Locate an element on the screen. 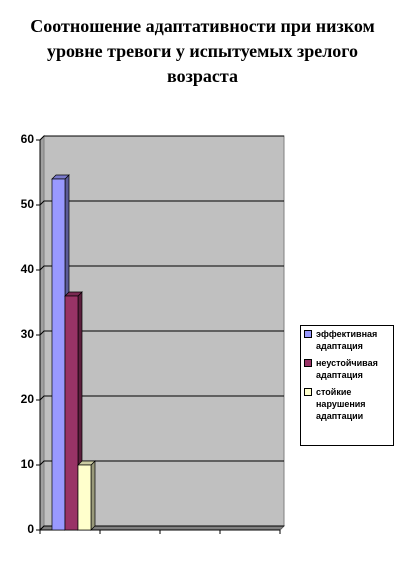 The width and height of the screenshot is (405, 571). legend-item: эффективная адаптация is located at coordinates (347, 340).